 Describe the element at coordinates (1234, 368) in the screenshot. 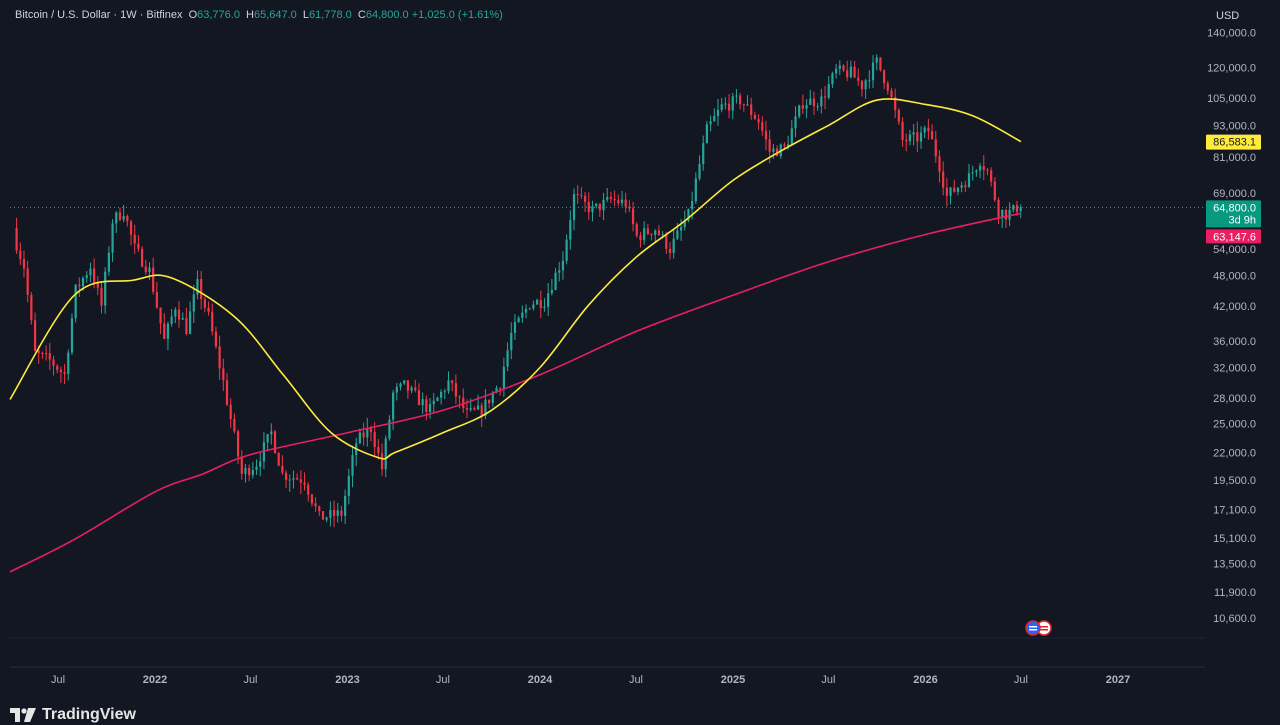

I see `y-tick-label: 32,000.0` at that location.